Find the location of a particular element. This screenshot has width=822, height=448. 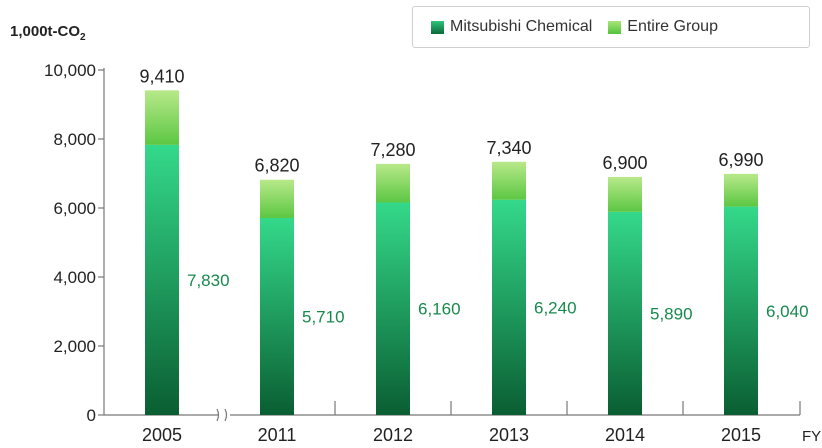

legend-swatch-mitsubishi-chemical is located at coordinates (437, 27).